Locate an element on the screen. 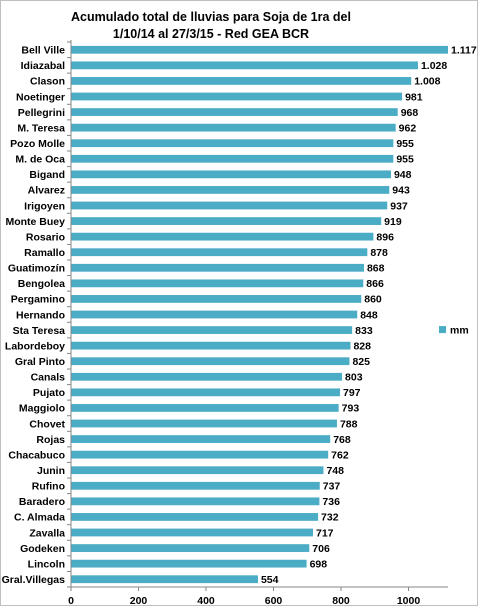 This screenshot has width=480, height=608. category-label: Pujato is located at coordinates (49, 393).